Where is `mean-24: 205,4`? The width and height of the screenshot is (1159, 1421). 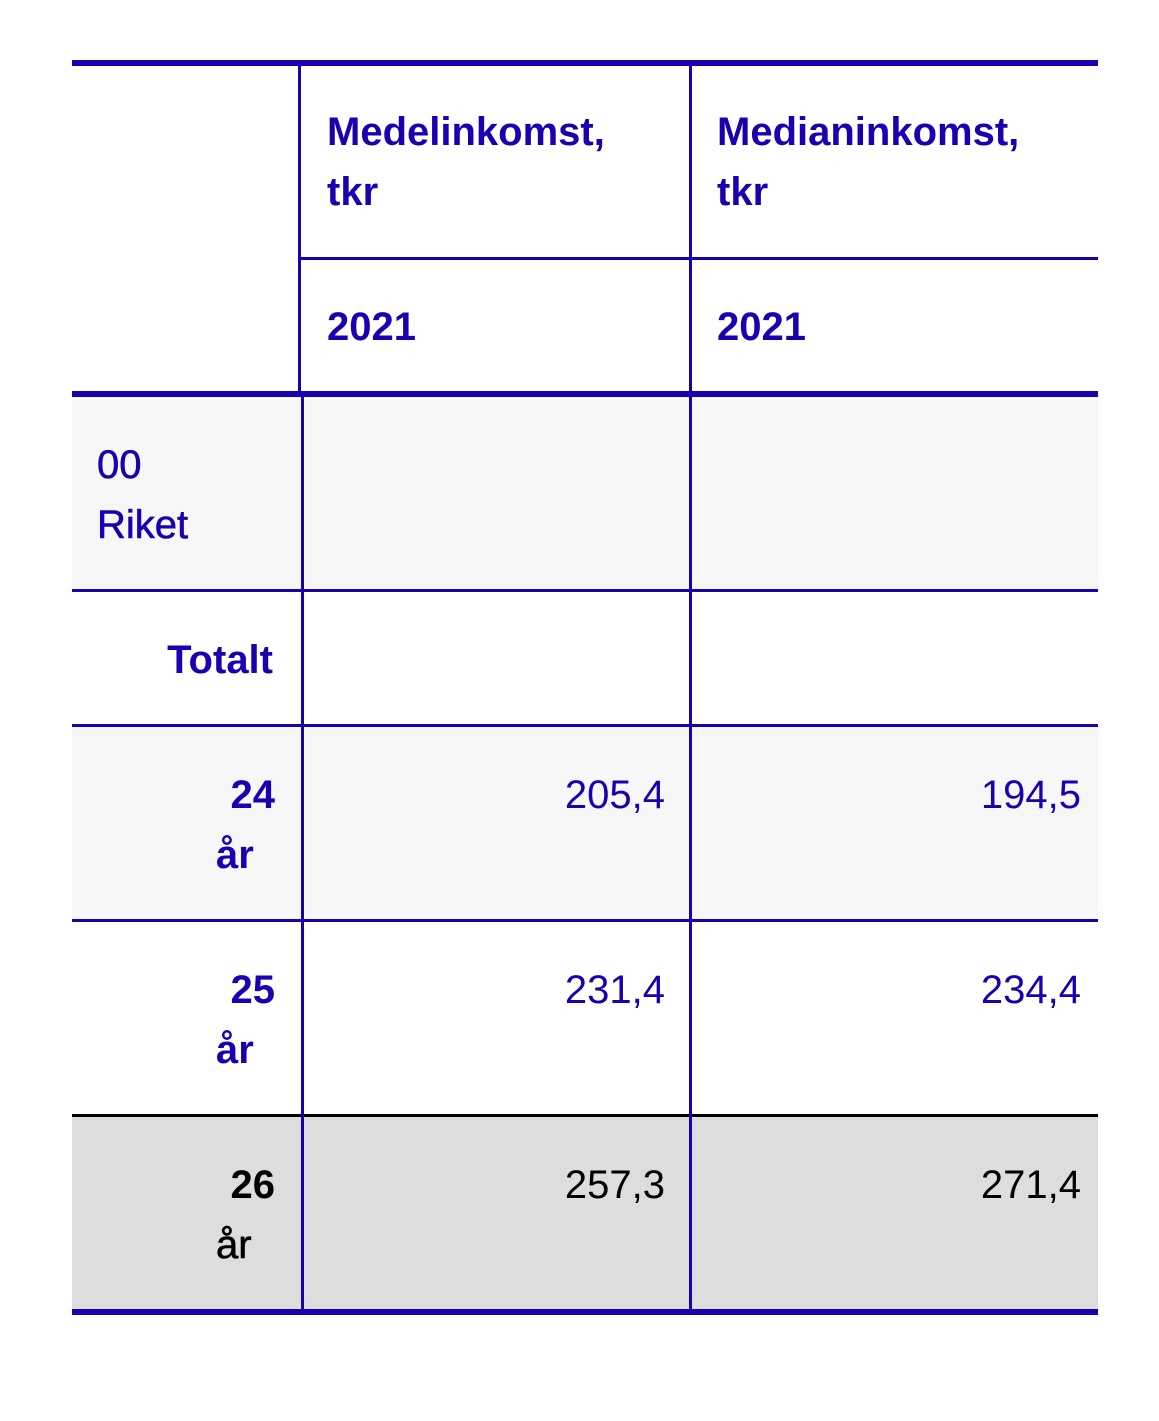
mean-24: 205,4 is located at coordinates (614, 795).